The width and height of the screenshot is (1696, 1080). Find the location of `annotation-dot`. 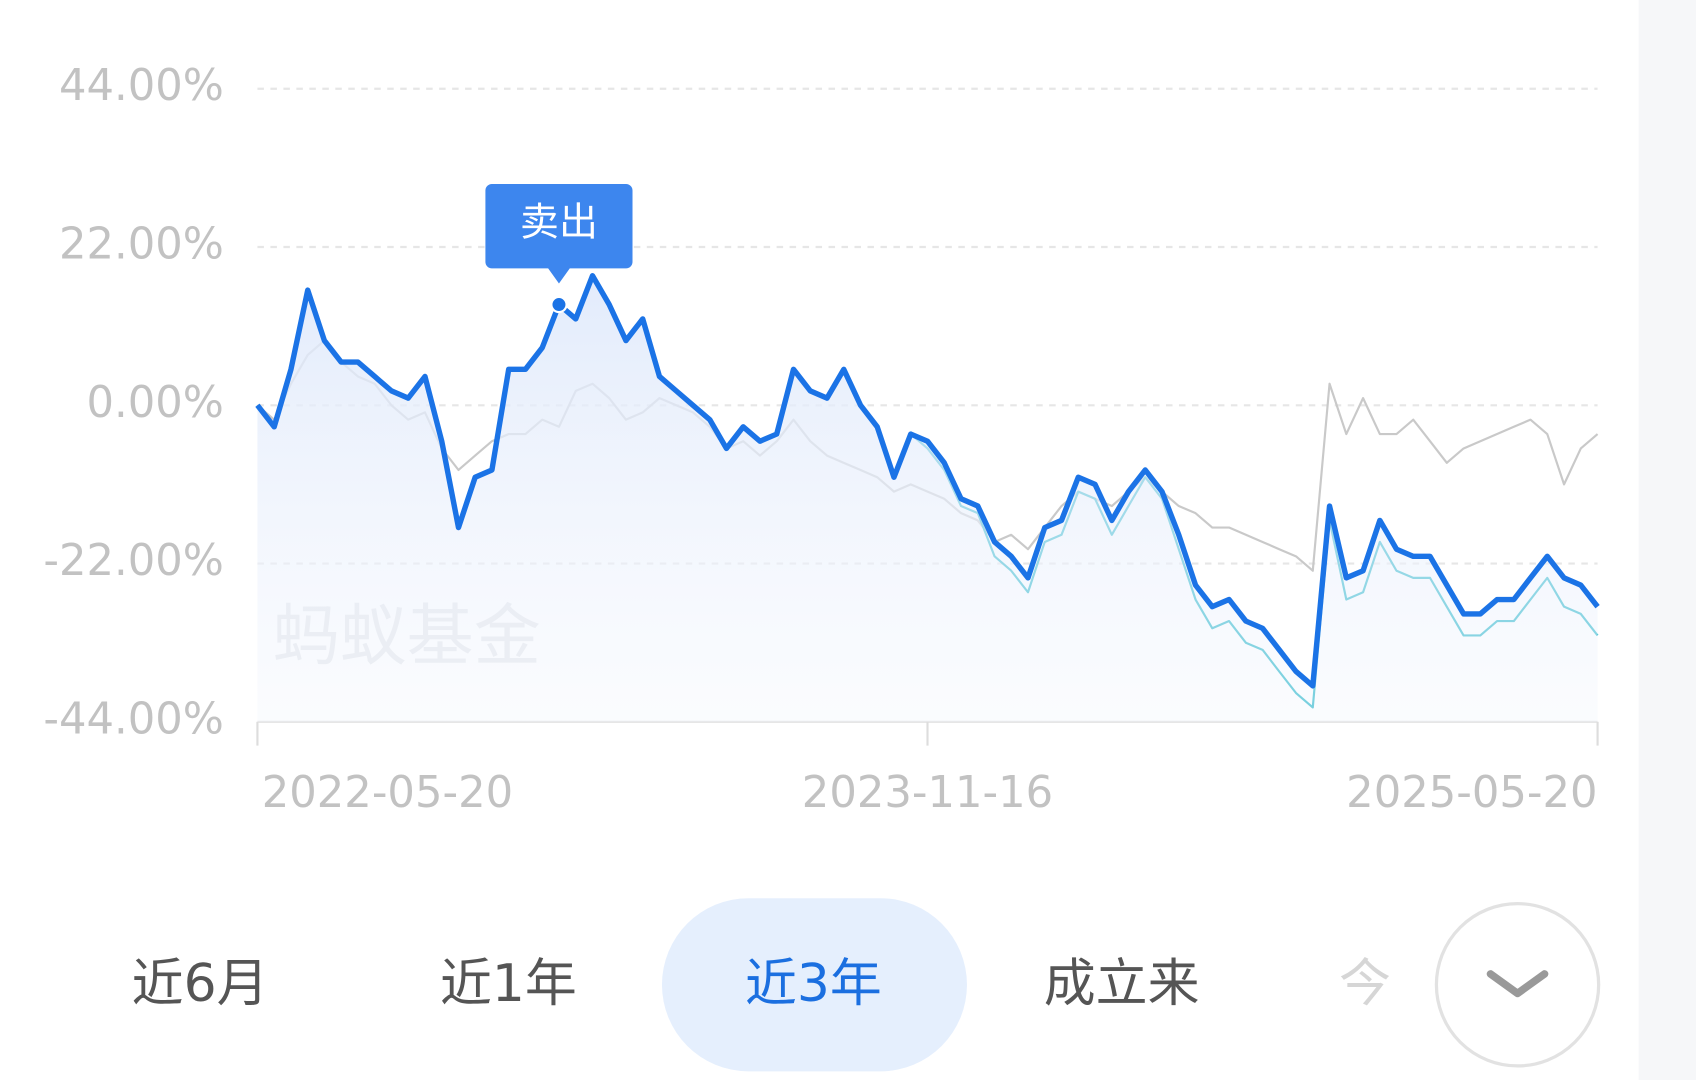

annotation-dot is located at coordinates (559, 304).